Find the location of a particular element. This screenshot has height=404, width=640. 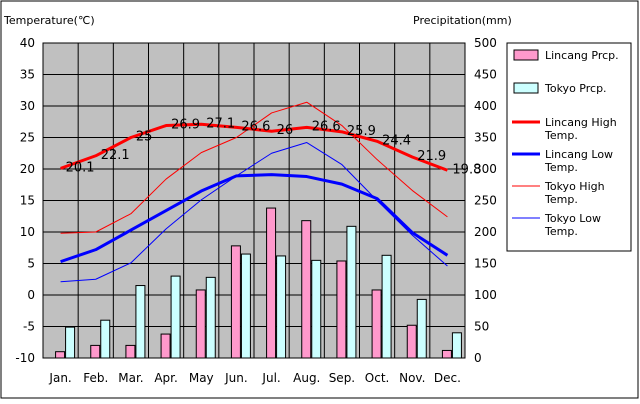

right-tick-label-1: 50 is located at coordinates (481, 327).